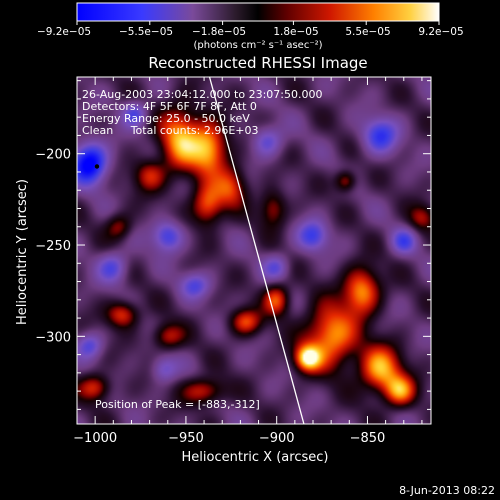  I want to click on colorbar-tick-label: −5.5e−05, so click(146, 32).